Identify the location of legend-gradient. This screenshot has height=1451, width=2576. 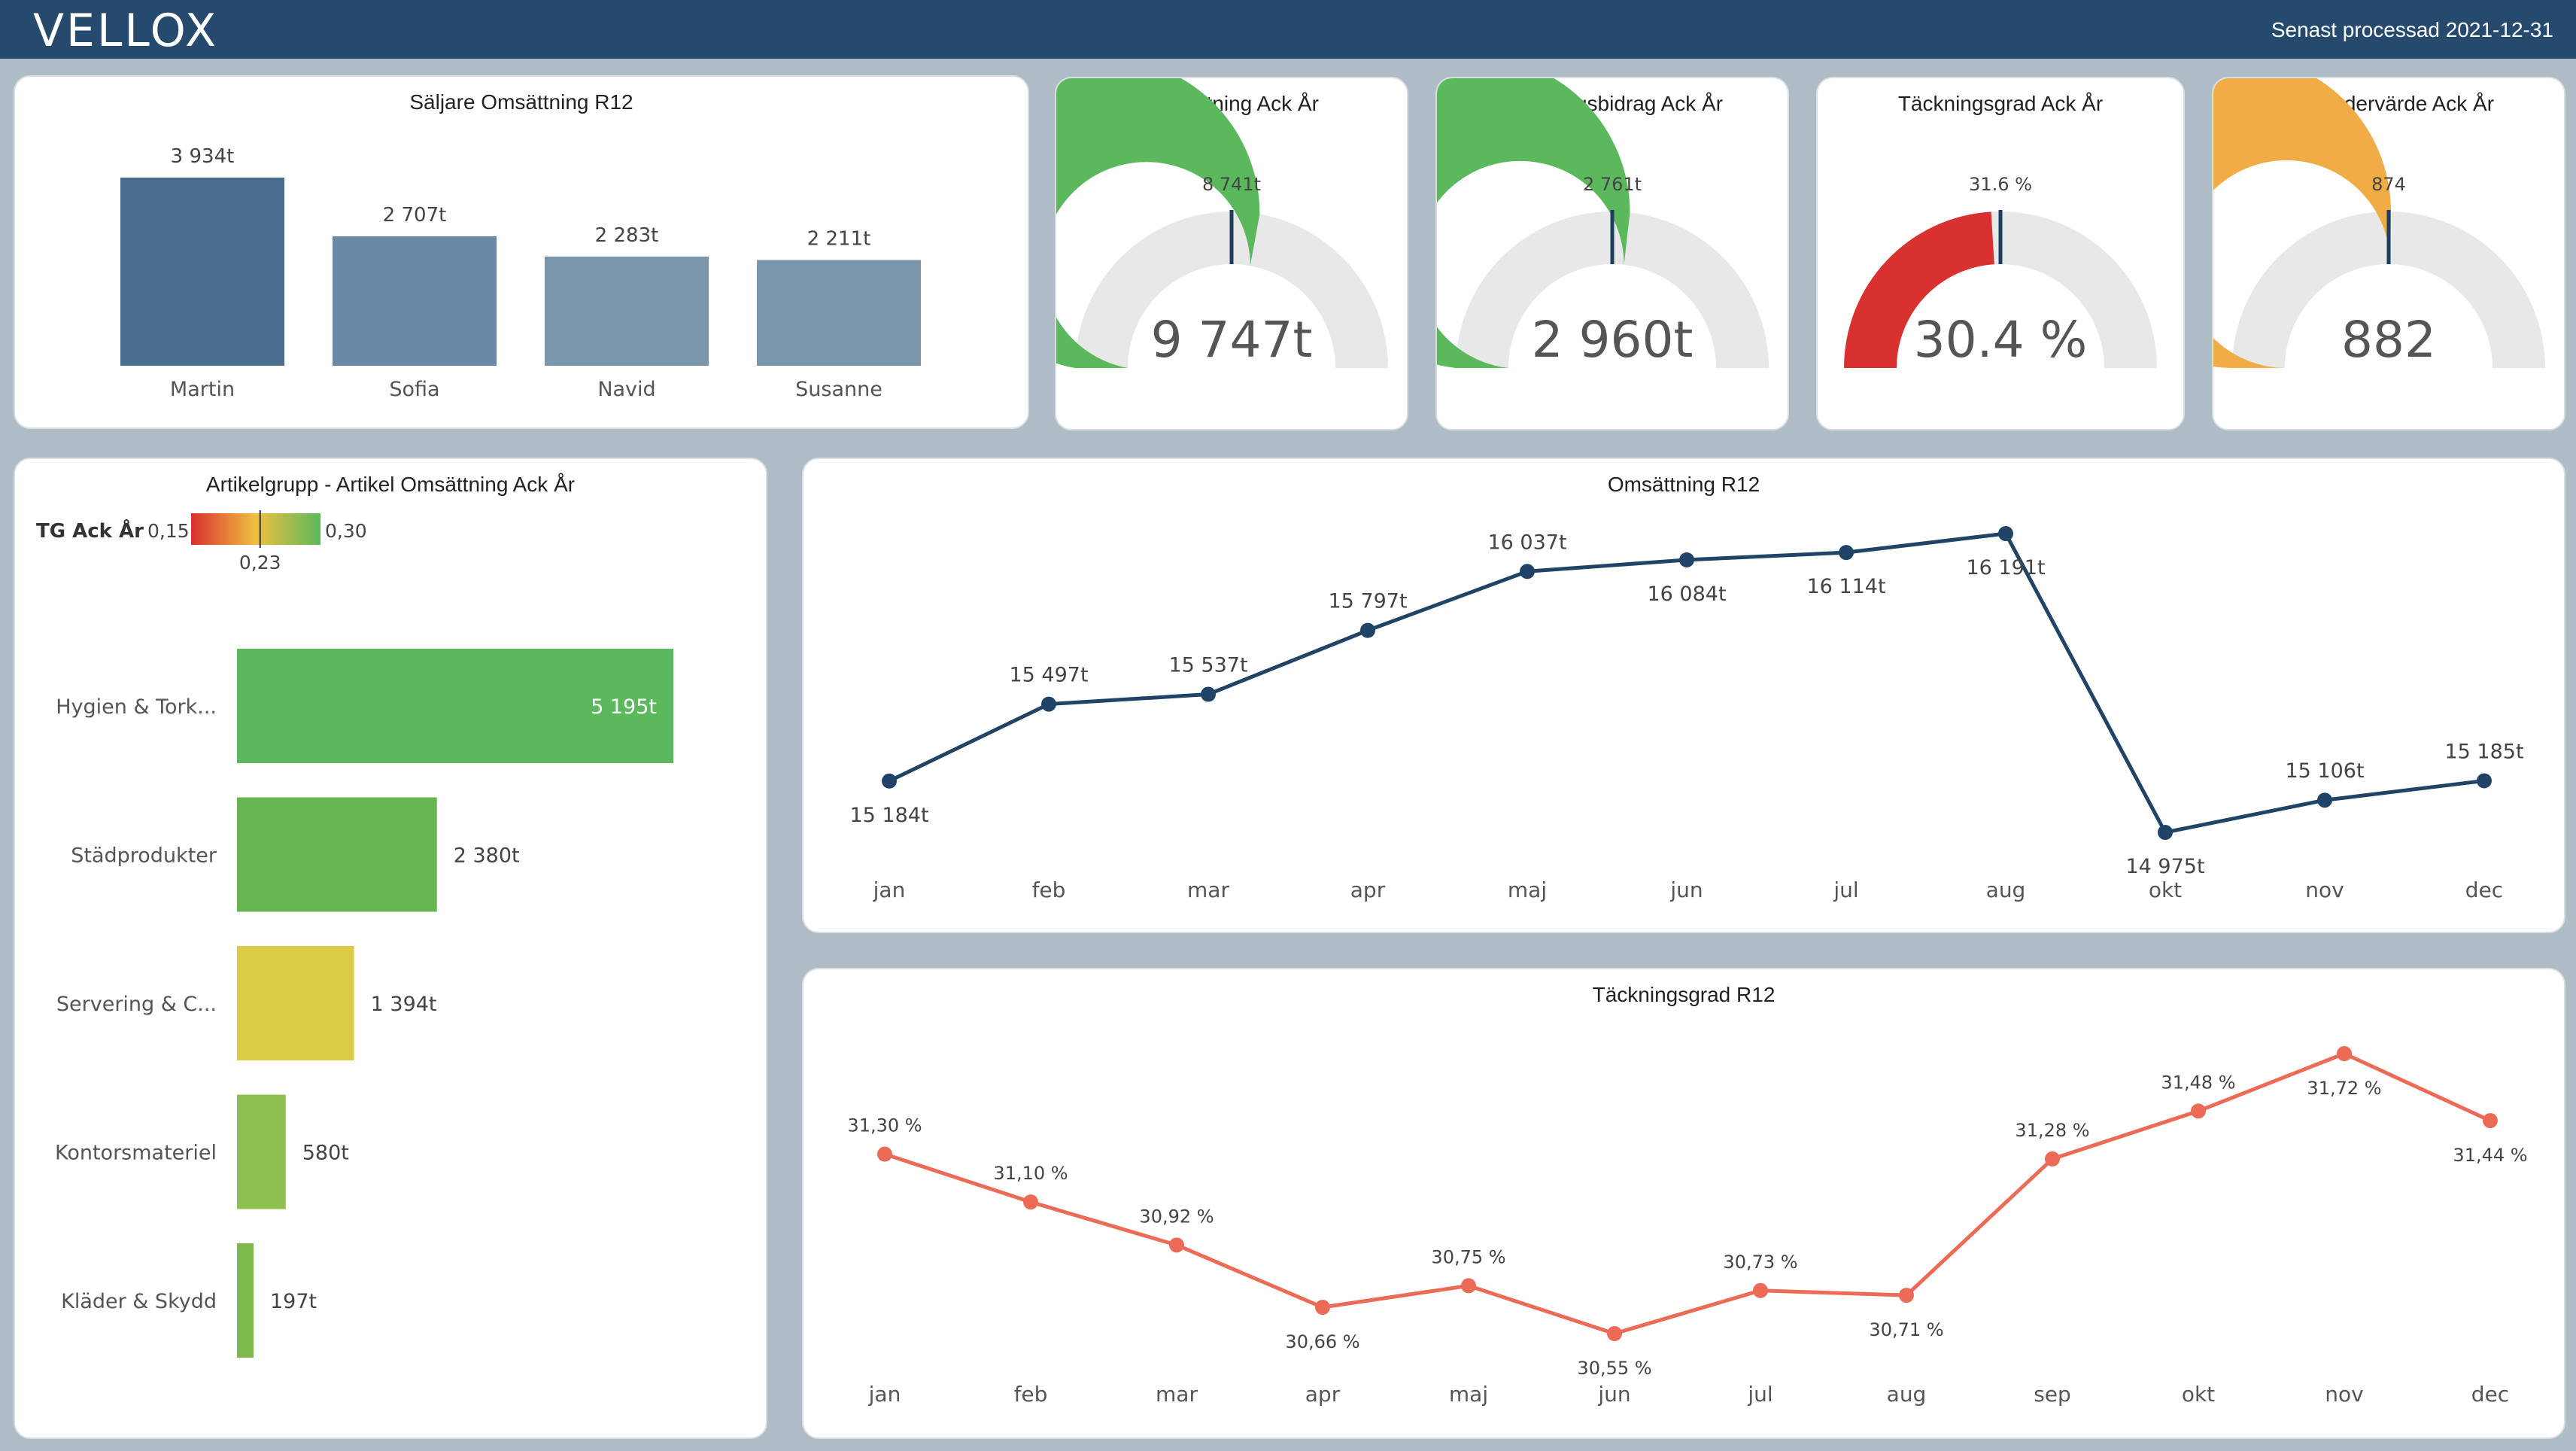
(256, 529).